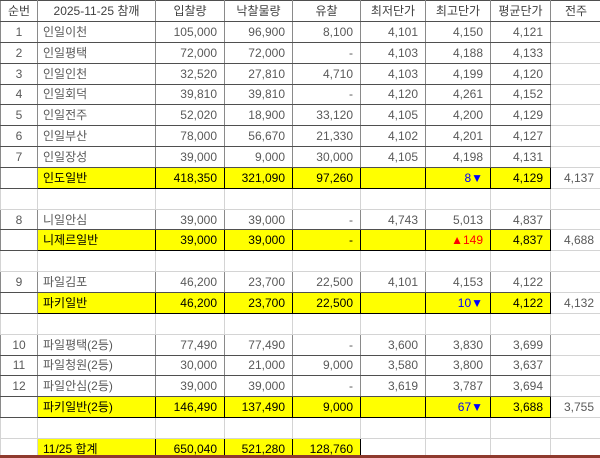 This screenshot has width=600, height=458. I want to click on cell-r15-bid: 77,490, so click(190, 344).